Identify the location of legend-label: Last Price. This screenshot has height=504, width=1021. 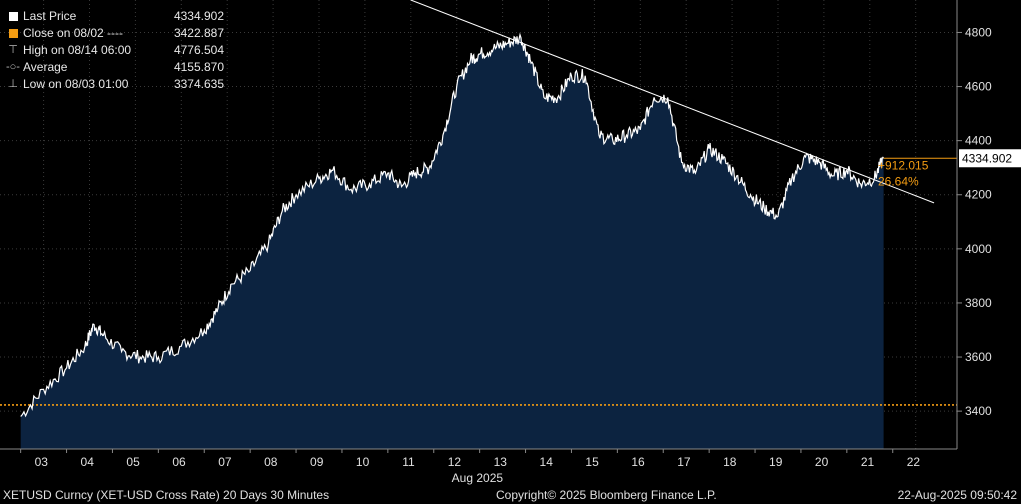
(50, 16).